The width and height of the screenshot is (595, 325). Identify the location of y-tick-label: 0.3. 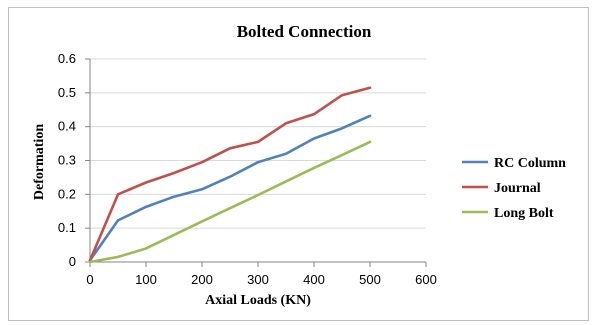
(67, 160).